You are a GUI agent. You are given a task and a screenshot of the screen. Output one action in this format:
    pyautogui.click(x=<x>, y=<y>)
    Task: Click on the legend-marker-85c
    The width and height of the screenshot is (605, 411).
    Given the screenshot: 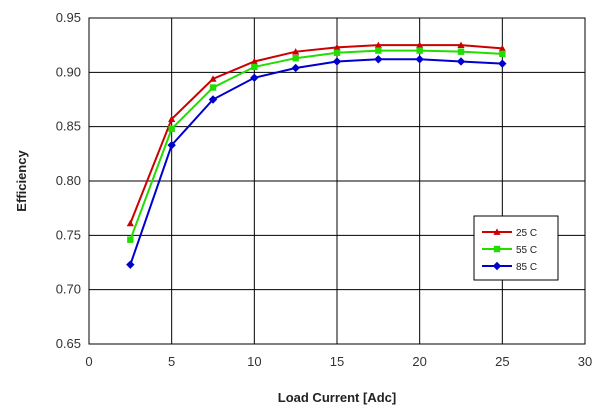 What is the action you would take?
    pyautogui.click(x=497, y=266)
    